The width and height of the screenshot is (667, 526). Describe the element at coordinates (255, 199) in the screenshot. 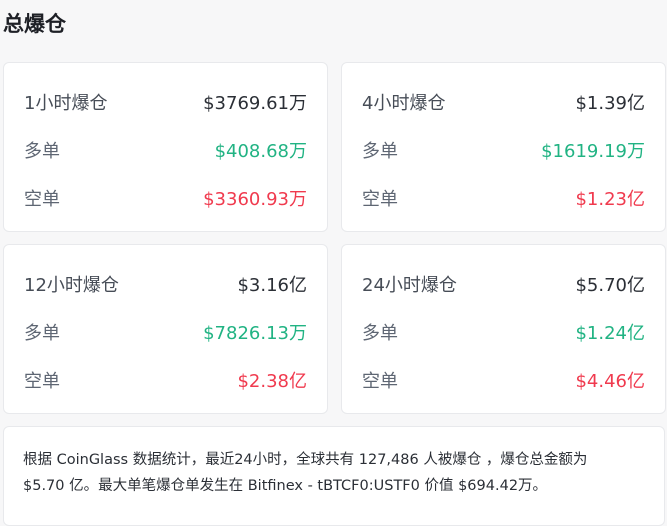

I see `short-value: $3360.93万` at that location.